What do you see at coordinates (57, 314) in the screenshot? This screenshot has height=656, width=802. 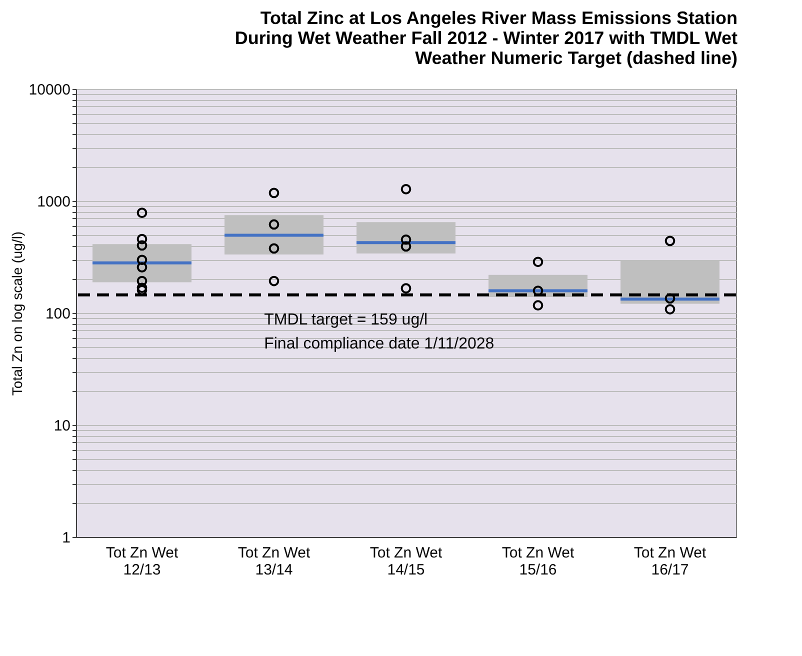 I see `y-tick-label: 100` at bounding box center [57, 314].